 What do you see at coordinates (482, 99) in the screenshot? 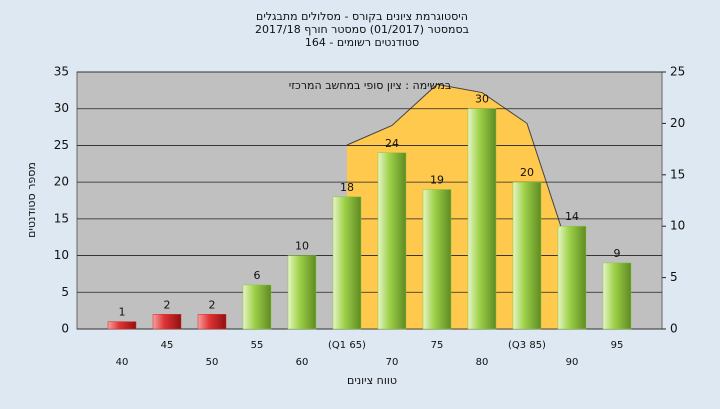
I see `data-label: 30` at bounding box center [482, 99].